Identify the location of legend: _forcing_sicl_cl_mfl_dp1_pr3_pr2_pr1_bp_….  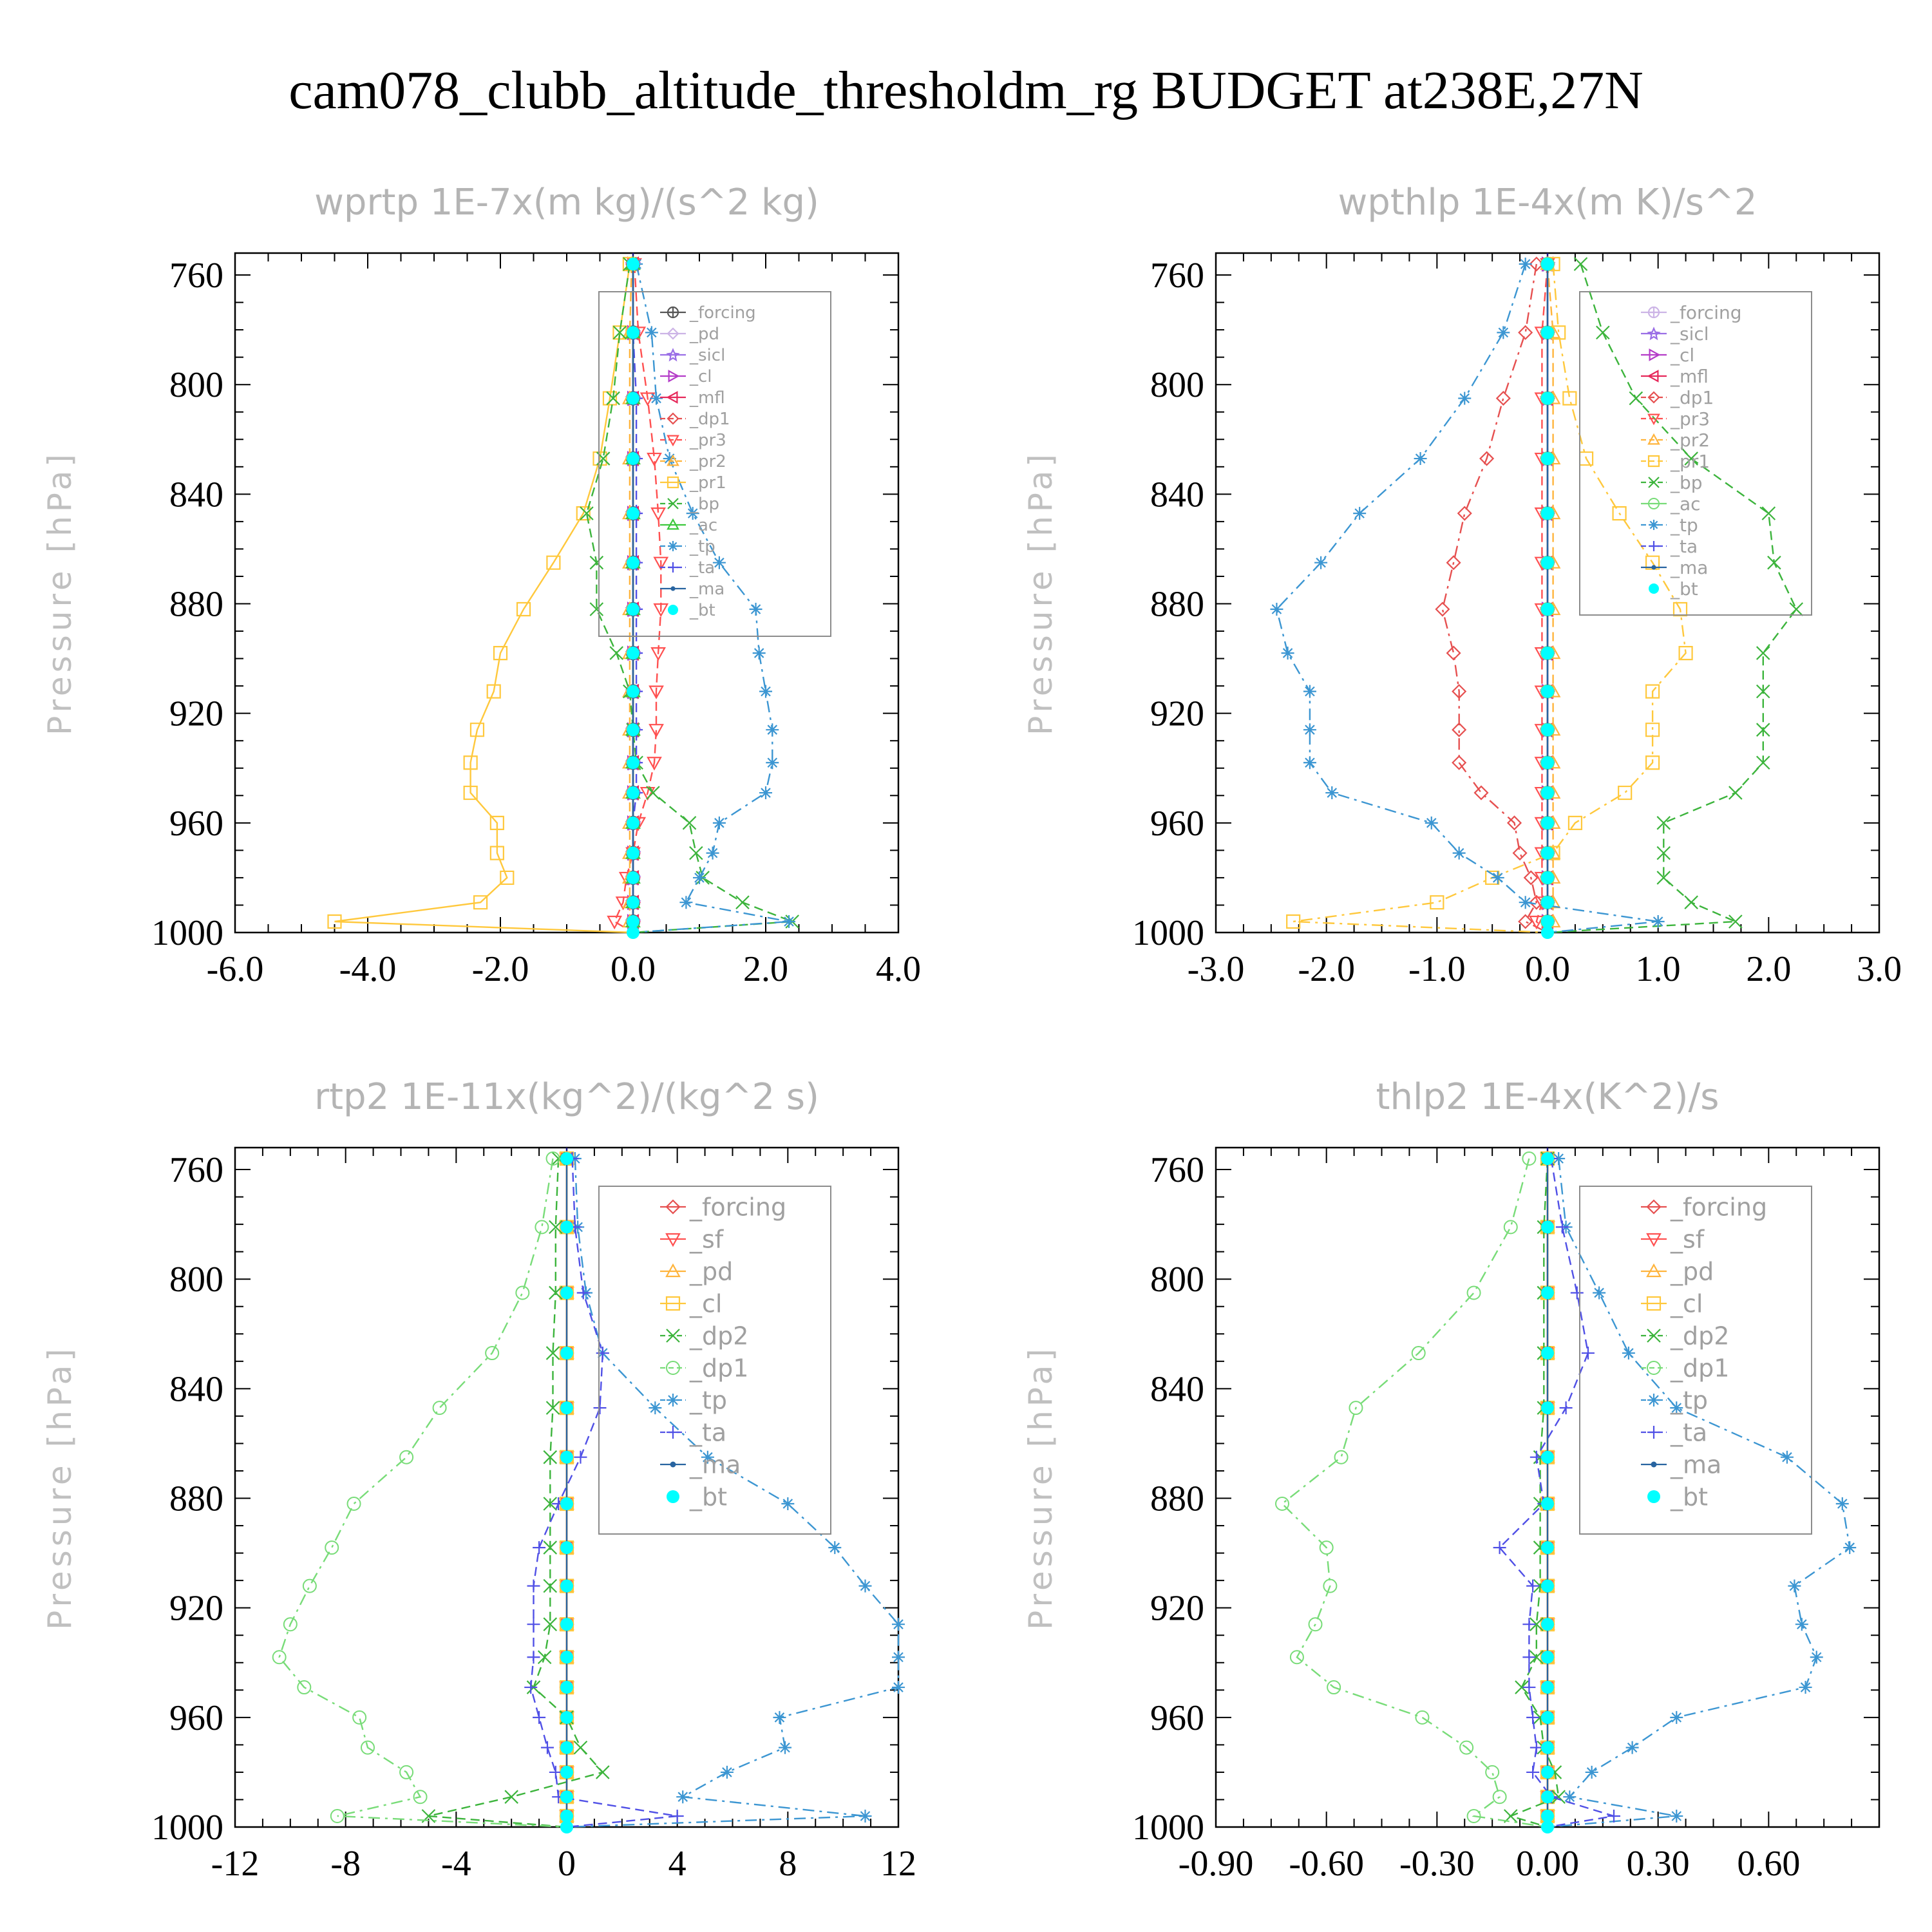
(1696, 453).